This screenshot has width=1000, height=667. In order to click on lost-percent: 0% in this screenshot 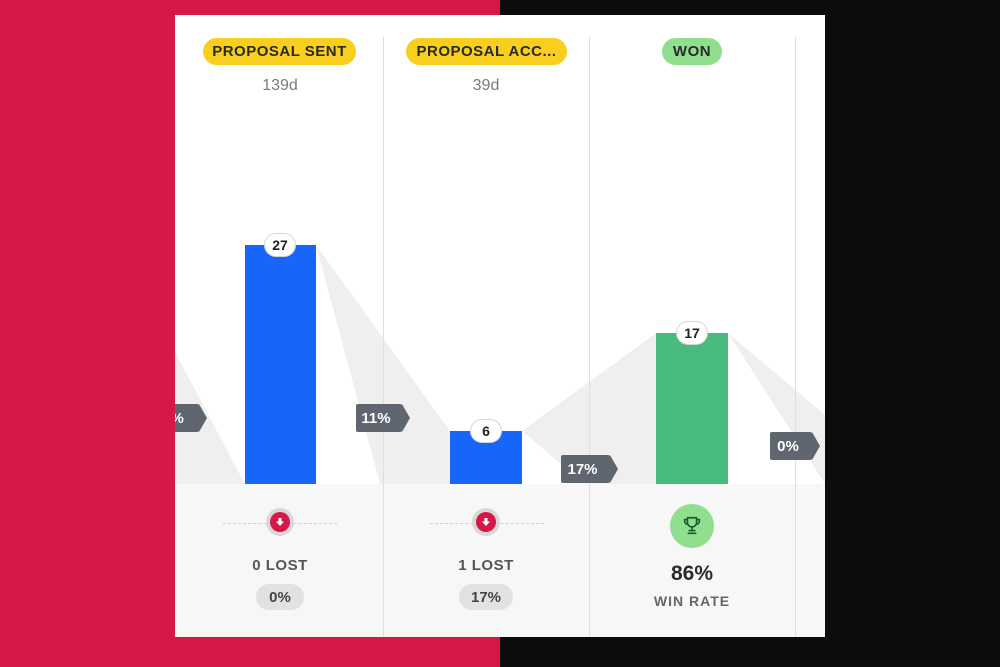, I will do `click(280, 597)`.